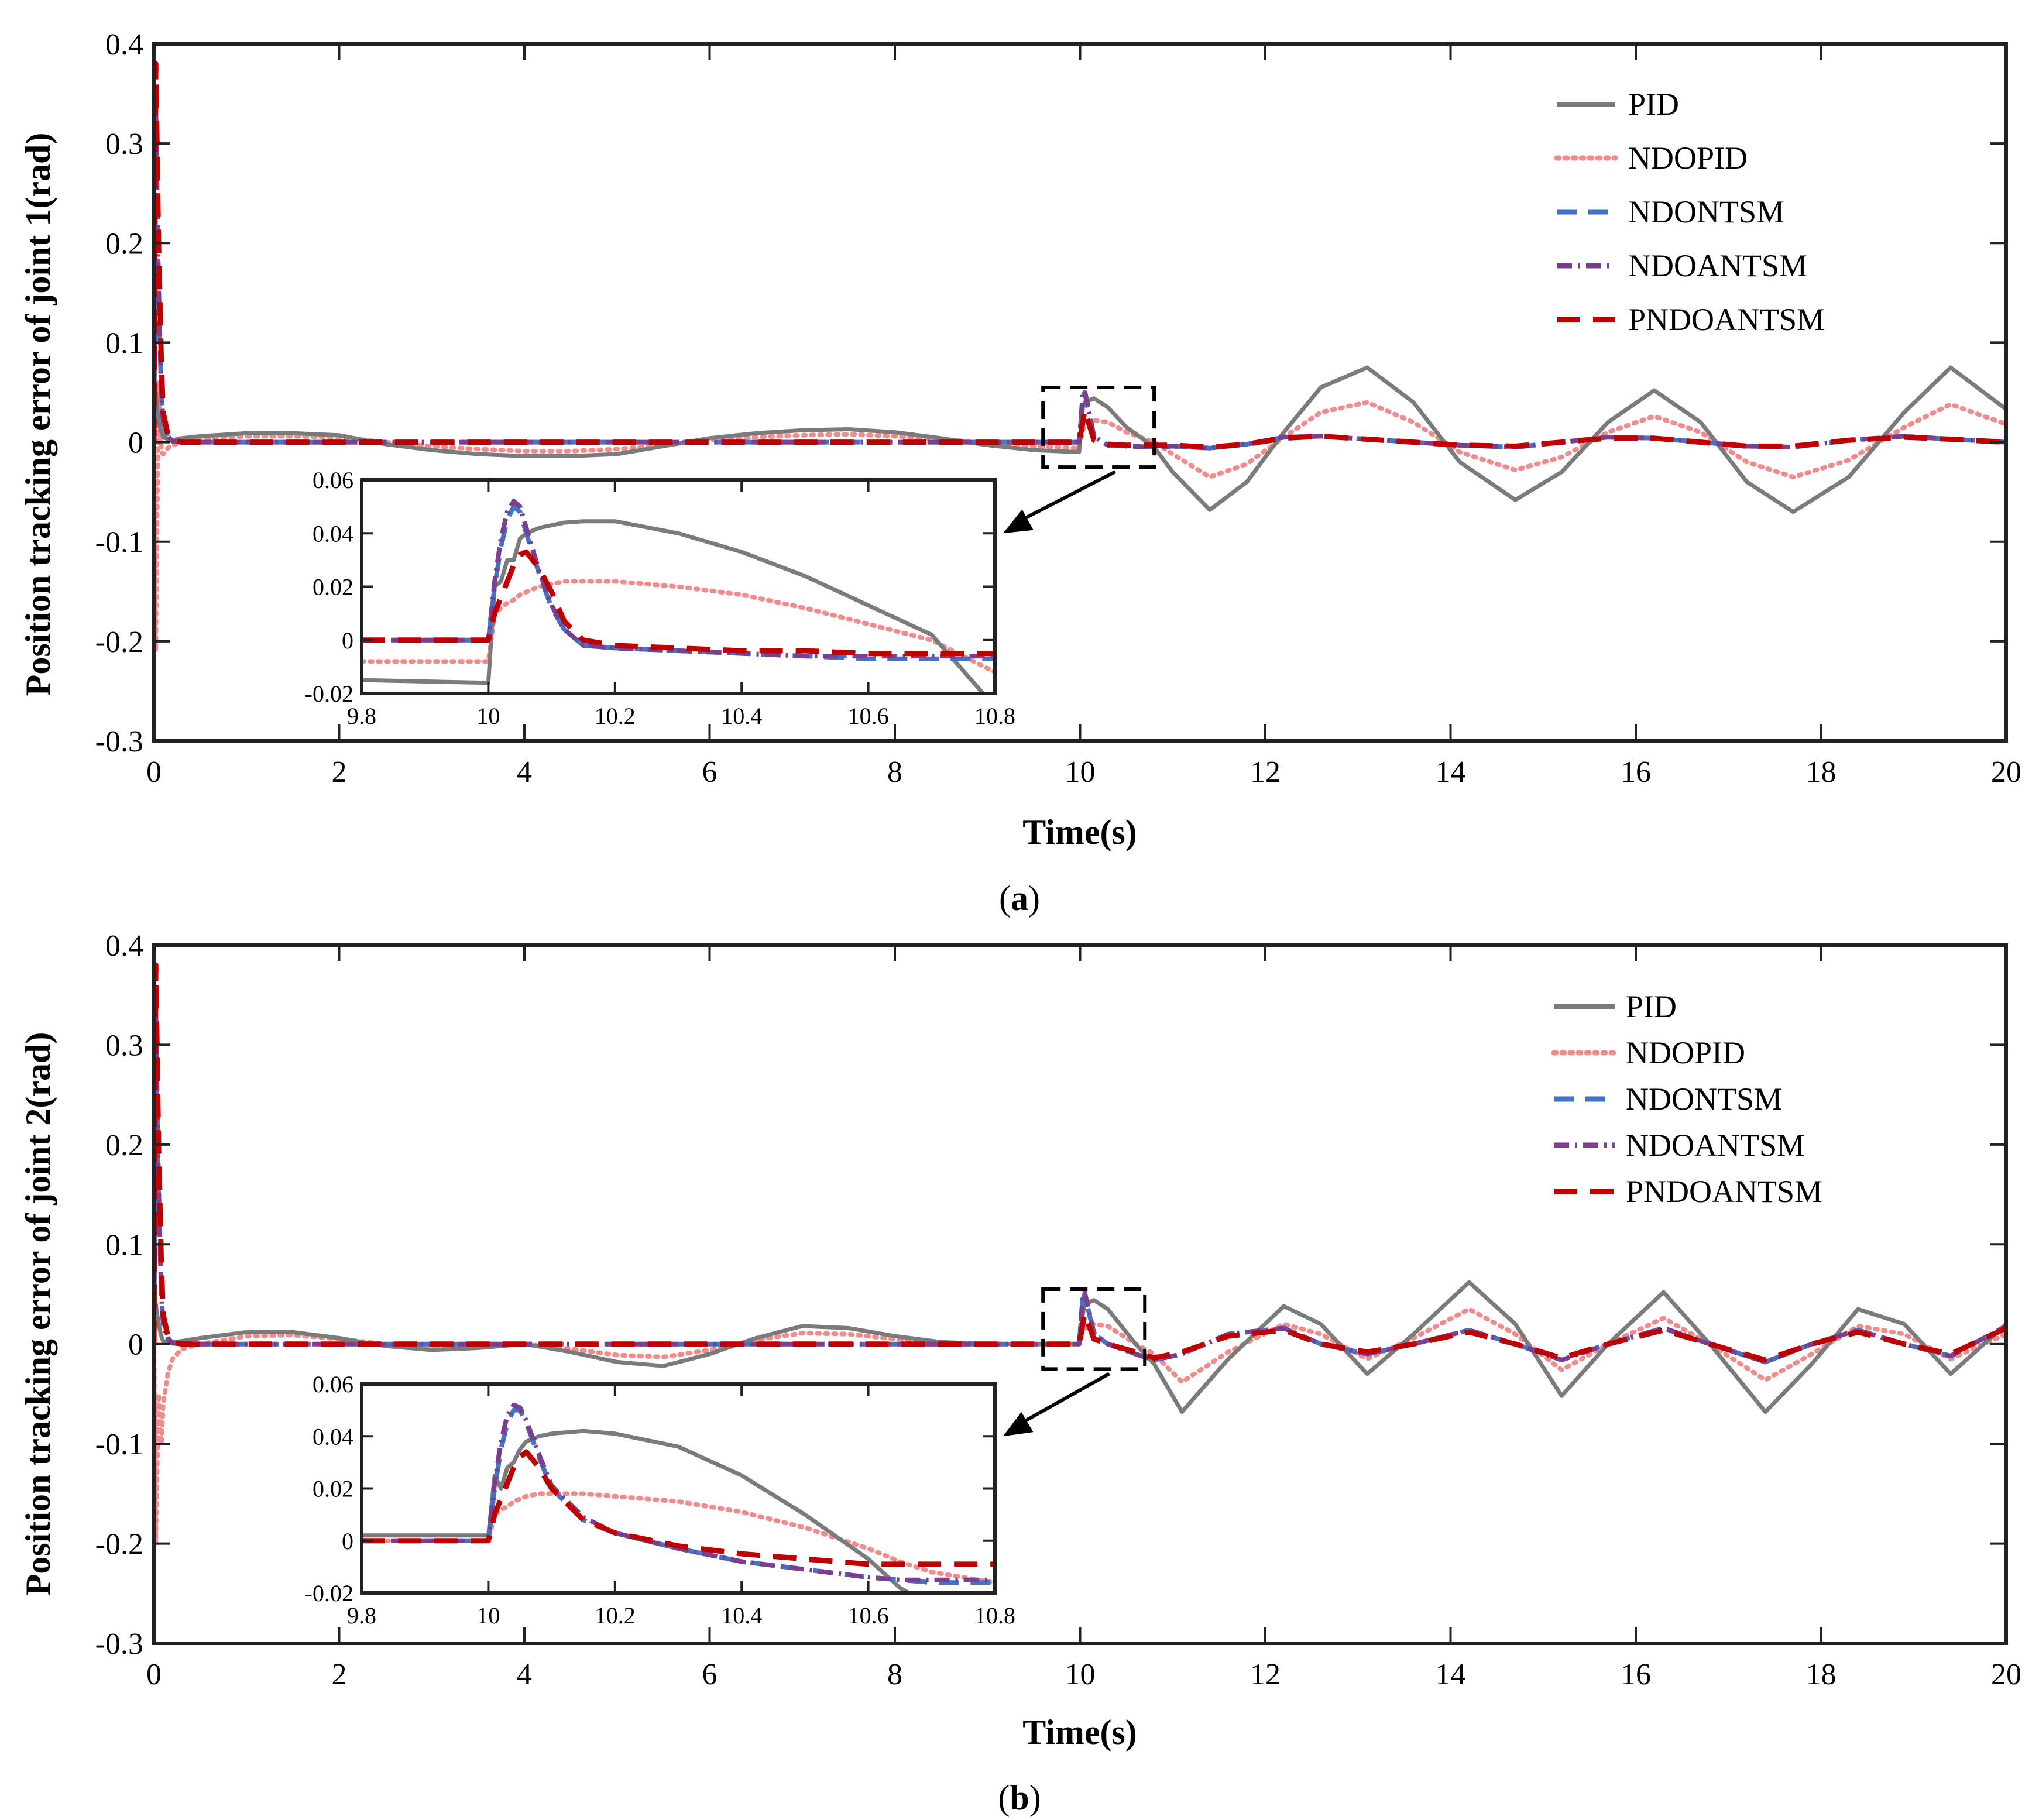  I want to click on panel-a-inset-series-ndoantsm, so click(678, 579).